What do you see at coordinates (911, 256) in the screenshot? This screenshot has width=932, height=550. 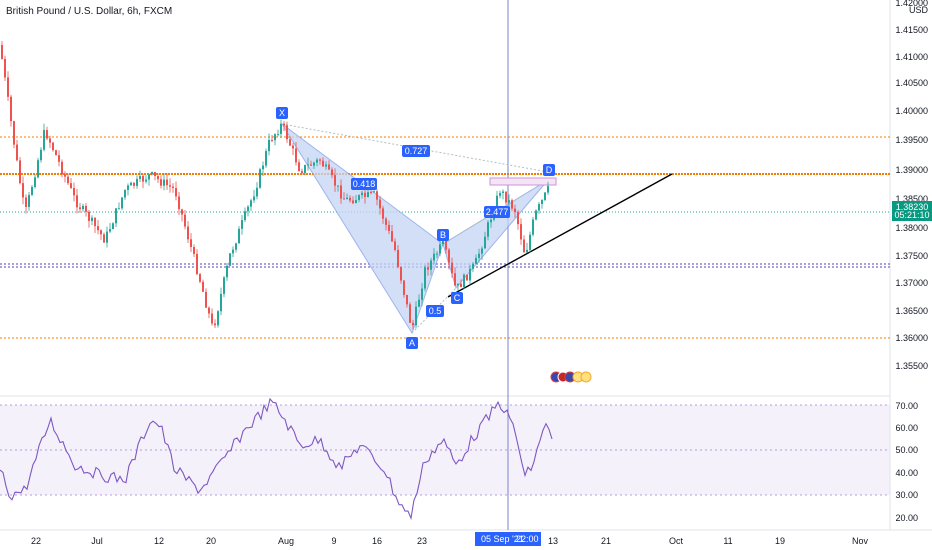 I see `price-tick-label: 1.37500` at bounding box center [911, 256].